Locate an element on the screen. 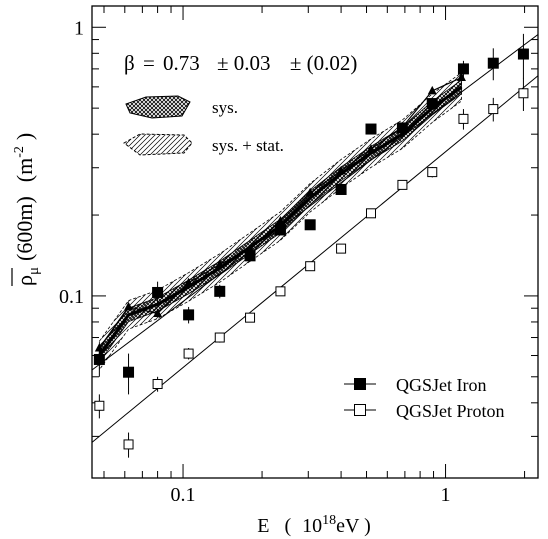 The image size is (548, 539). sys-label: sys. is located at coordinates (225, 107).